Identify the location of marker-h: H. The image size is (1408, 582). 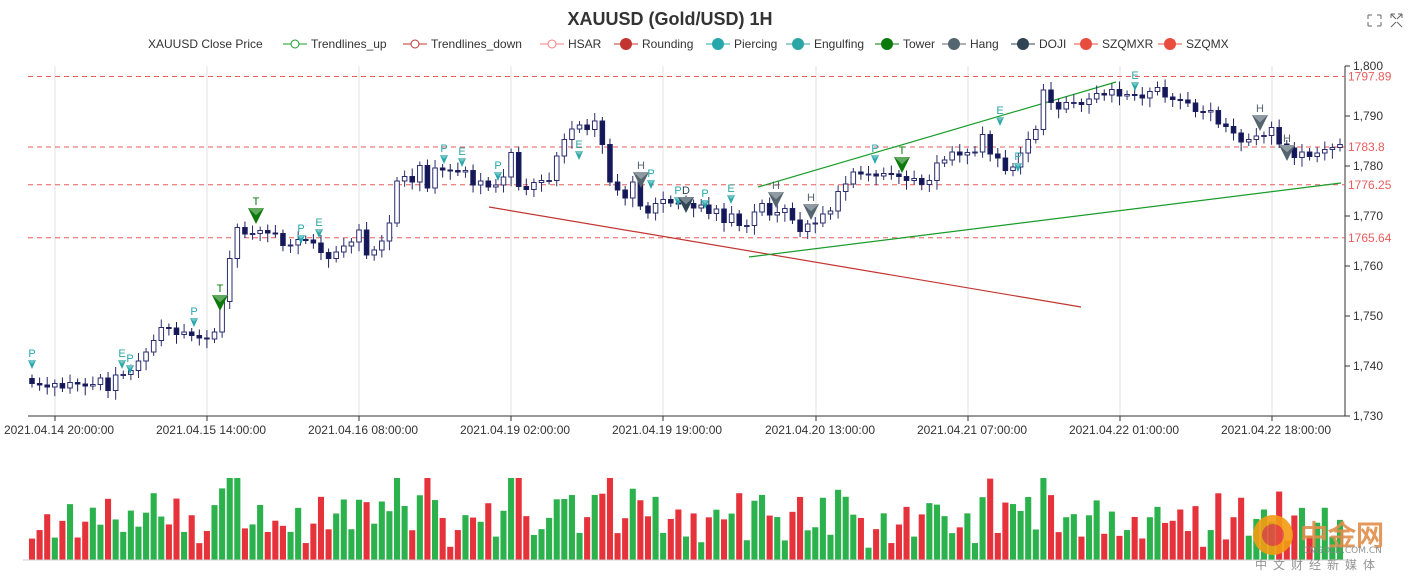
(811, 206).